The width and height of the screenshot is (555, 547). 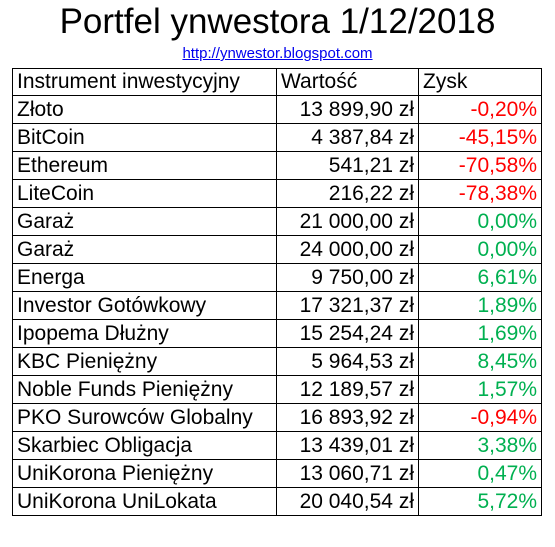 I want to click on instrument-name-cell: Noble Funds Pieniężny, so click(x=144, y=389).